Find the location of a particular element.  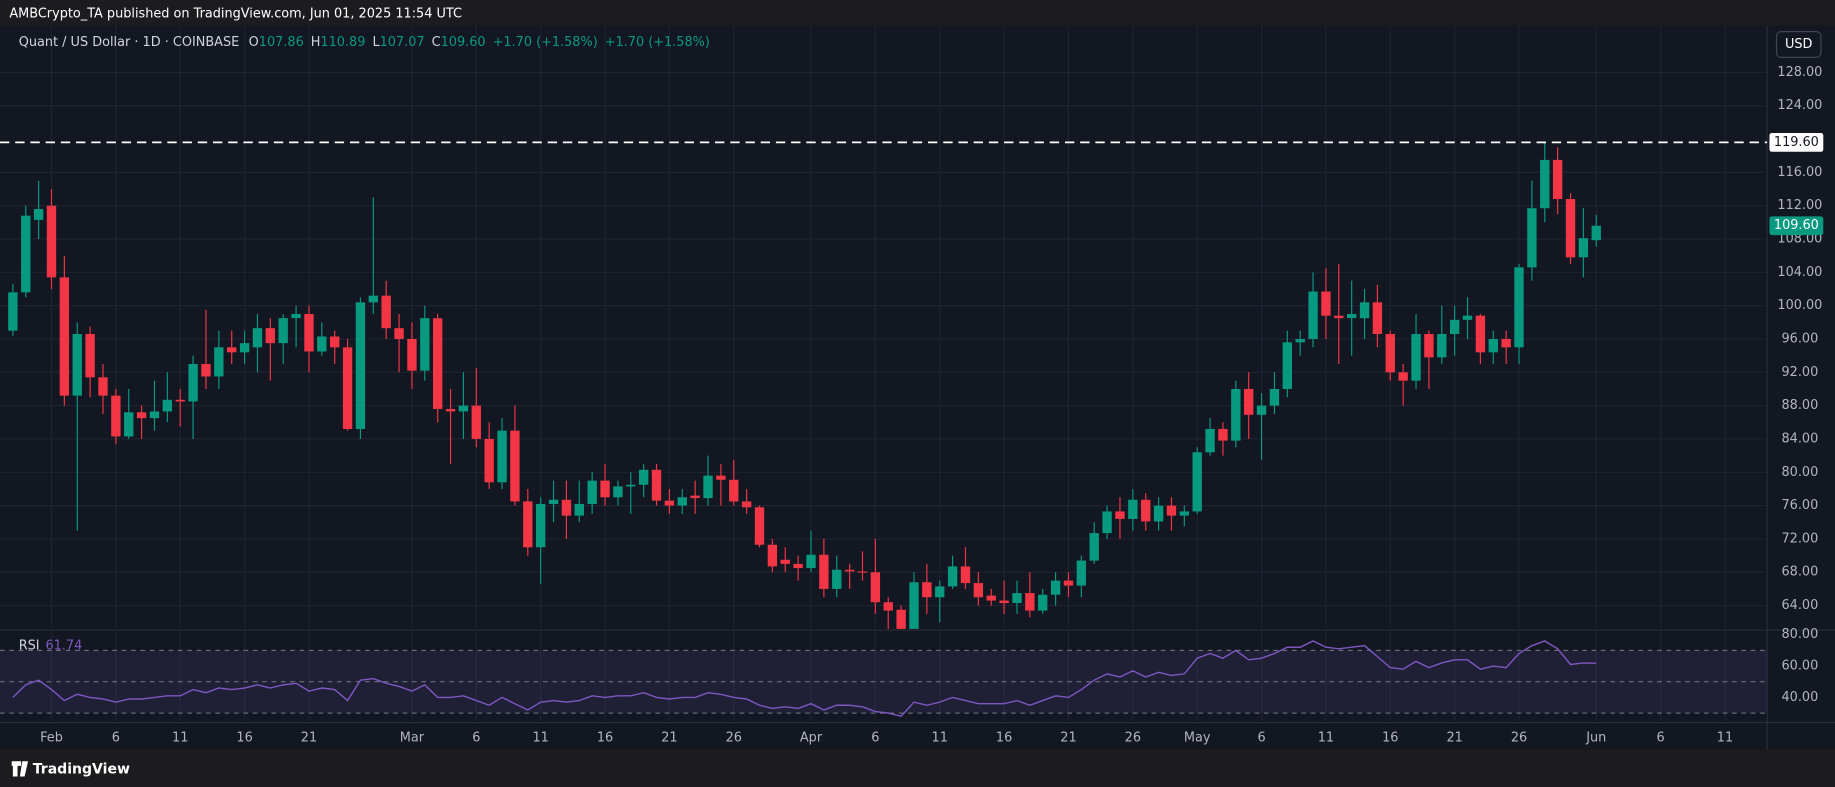

ohlc-key: L is located at coordinates (376, 42).